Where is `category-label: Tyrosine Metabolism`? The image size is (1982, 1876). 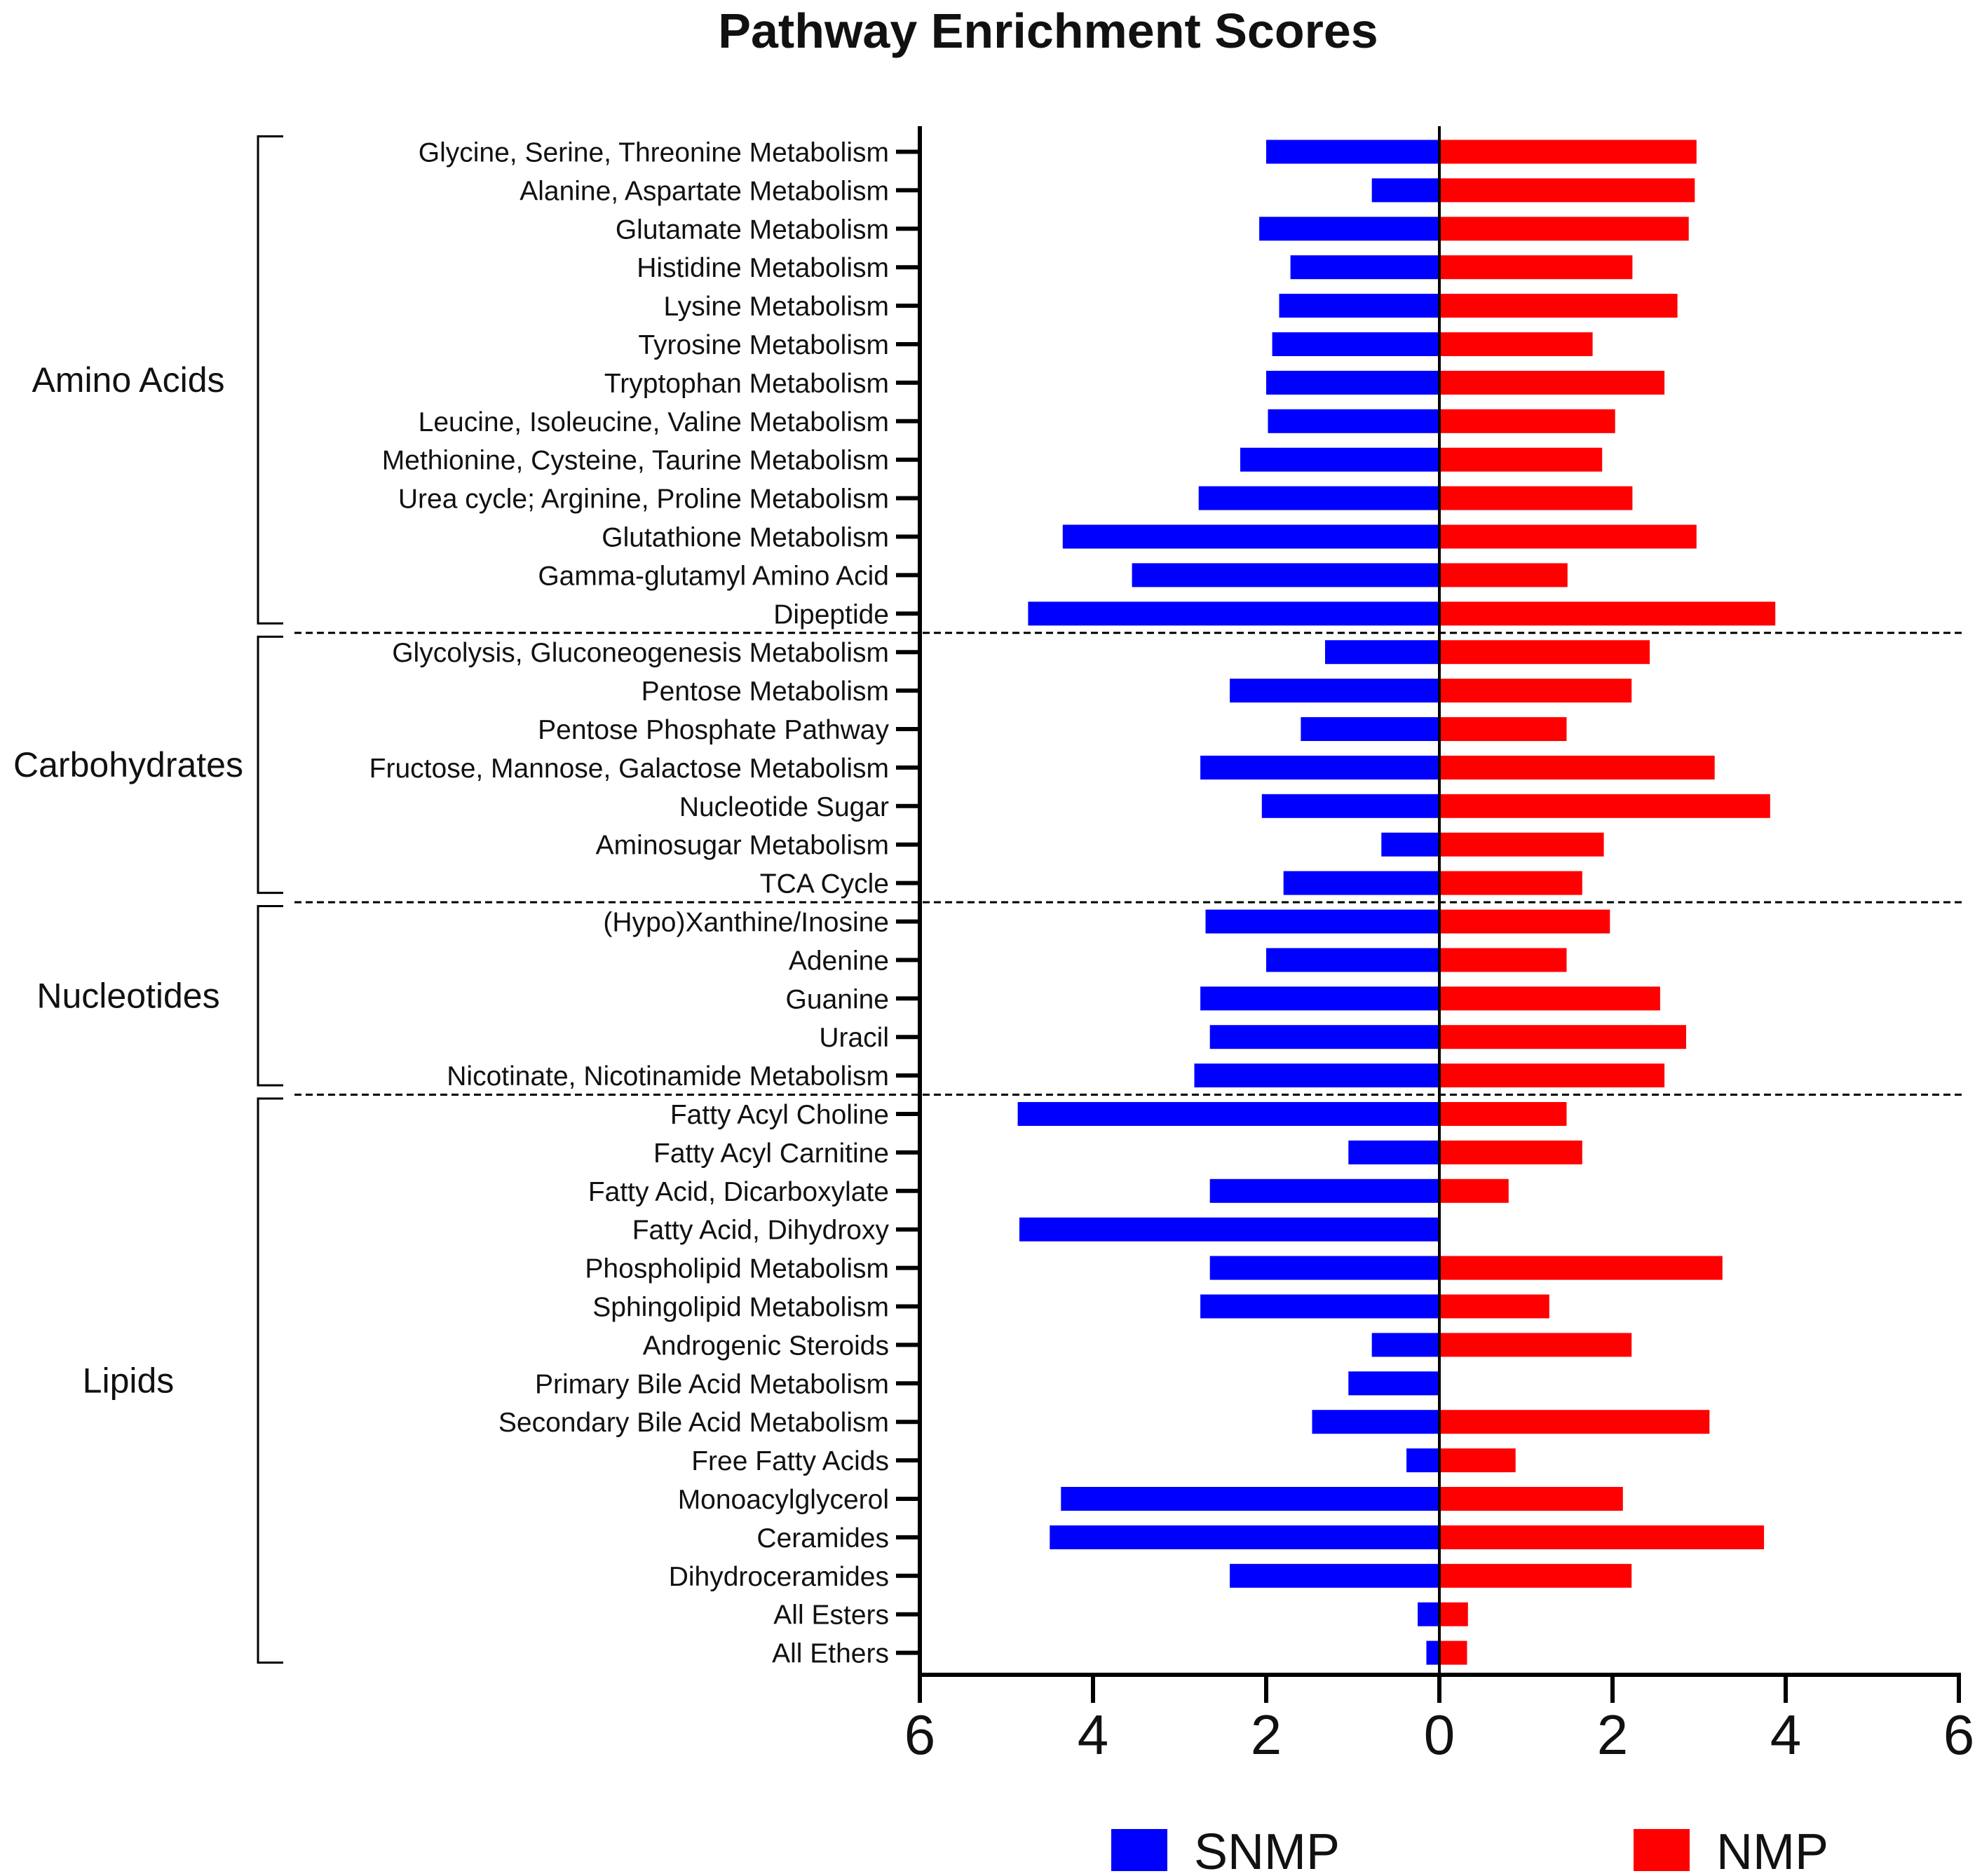 category-label: Tyrosine Metabolism is located at coordinates (763, 345).